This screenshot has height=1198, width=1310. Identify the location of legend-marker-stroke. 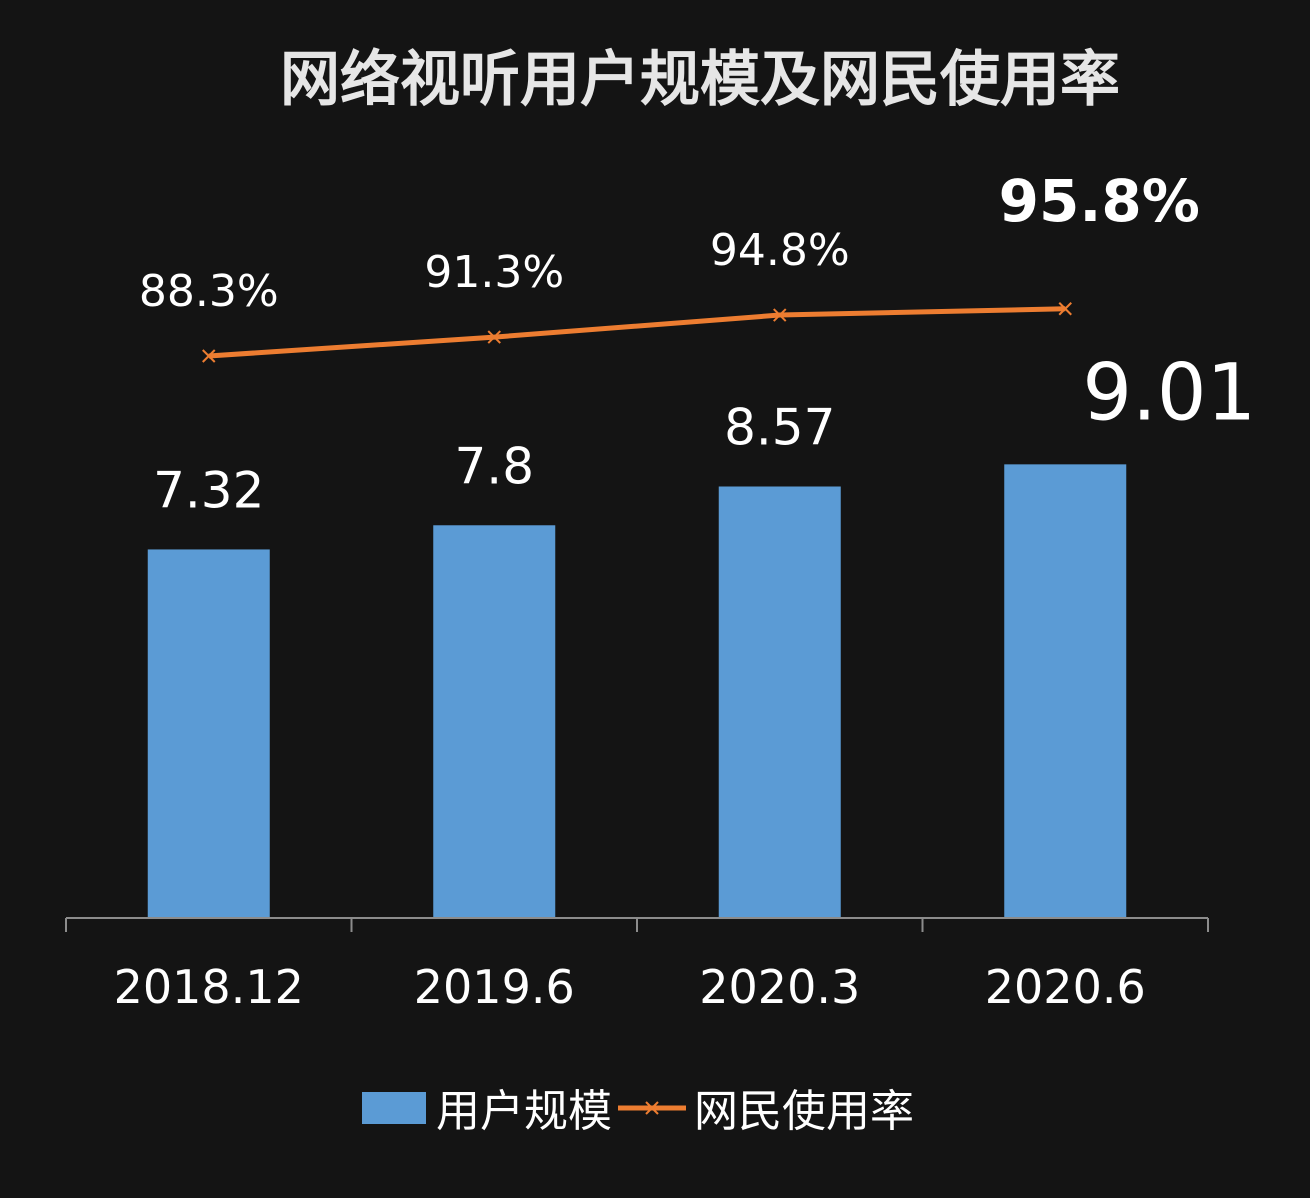
(652, 1108).